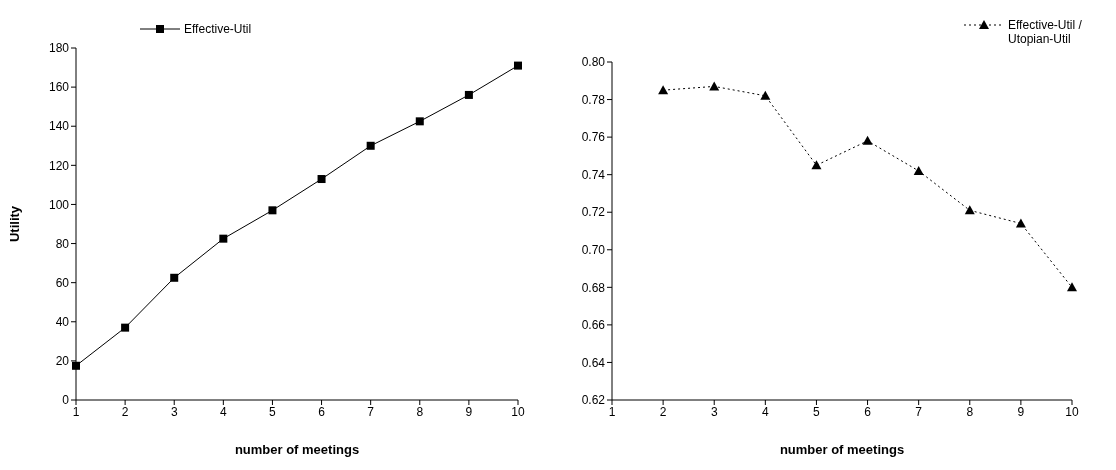  I want to click on y-tick-label: 0.74, so click(593, 174).